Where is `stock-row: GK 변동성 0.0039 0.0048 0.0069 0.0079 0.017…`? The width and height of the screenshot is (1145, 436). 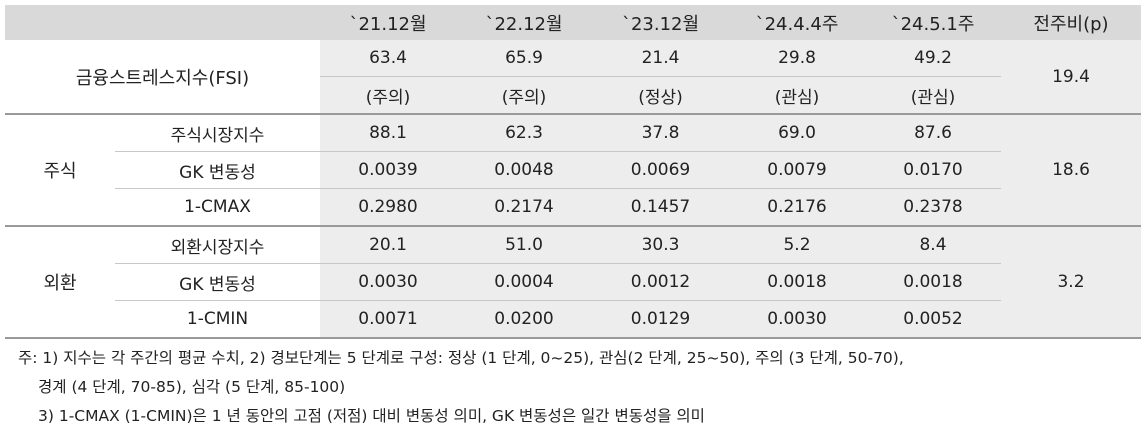
stock-row: GK 변동성 0.0039 0.0048 0.0069 0.0079 0.017… is located at coordinates (573, 170).